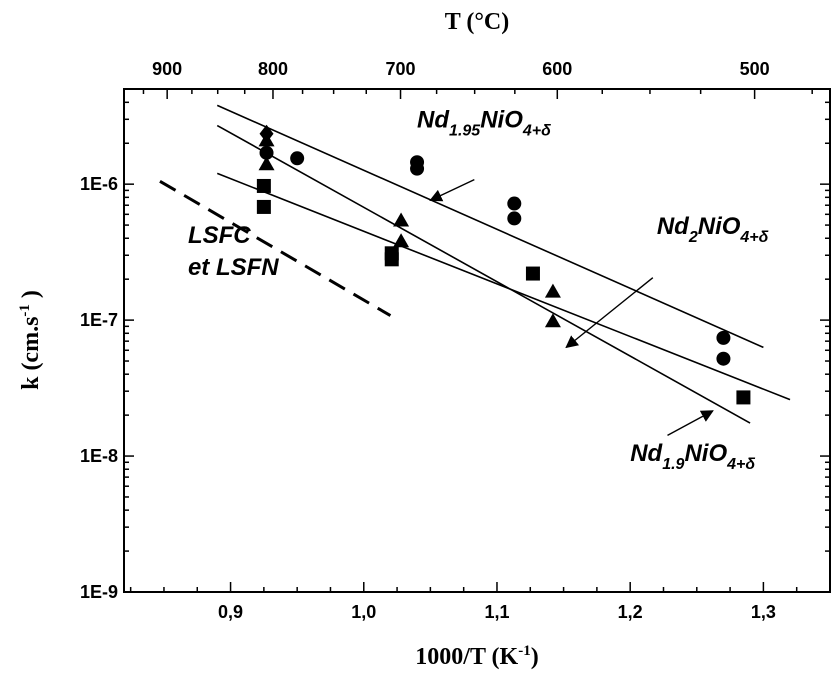 The height and width of the screenshot is (673, 835). What do you see at coordinates (557, 69) in the screenshot?
I see `top-tick-label: 600` at bounding box center [557, 69].